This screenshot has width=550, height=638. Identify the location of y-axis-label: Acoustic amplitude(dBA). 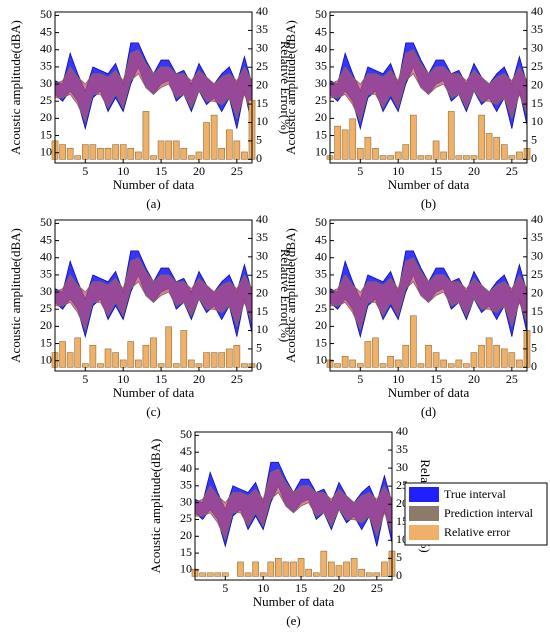
(290, 295).